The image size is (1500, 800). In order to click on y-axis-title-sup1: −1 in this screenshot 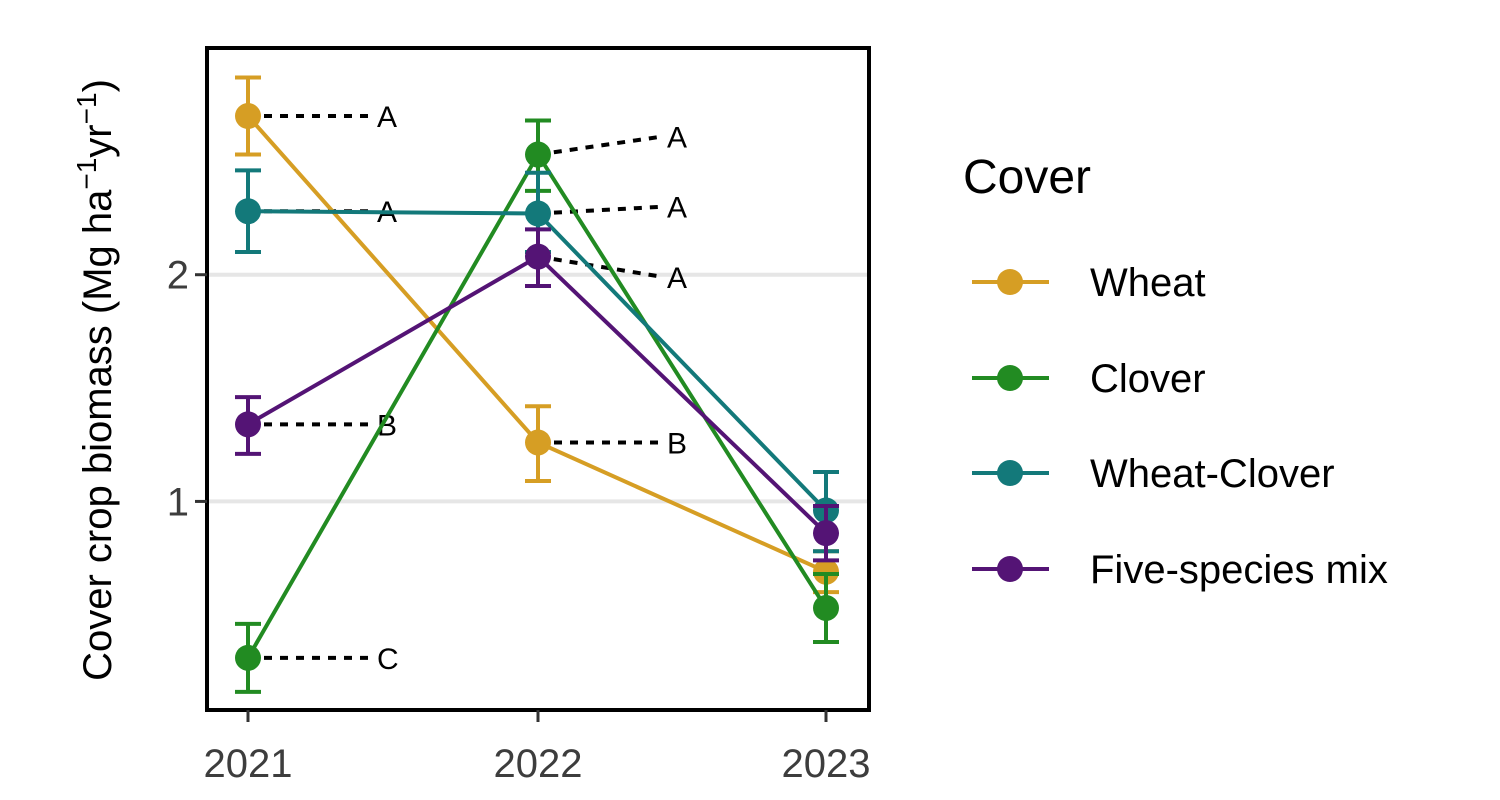, I will do `click(86, 174)`.